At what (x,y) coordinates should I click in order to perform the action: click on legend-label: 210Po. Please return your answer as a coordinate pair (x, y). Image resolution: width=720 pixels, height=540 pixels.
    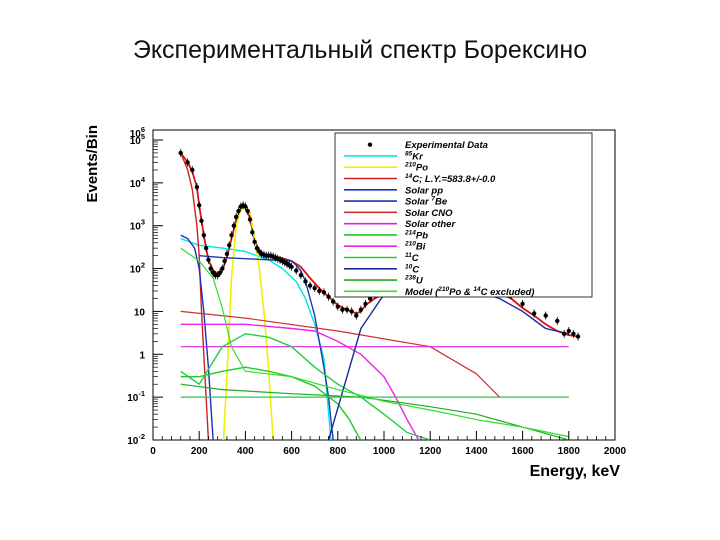
    Looking at the image, I should click on (416, 168).